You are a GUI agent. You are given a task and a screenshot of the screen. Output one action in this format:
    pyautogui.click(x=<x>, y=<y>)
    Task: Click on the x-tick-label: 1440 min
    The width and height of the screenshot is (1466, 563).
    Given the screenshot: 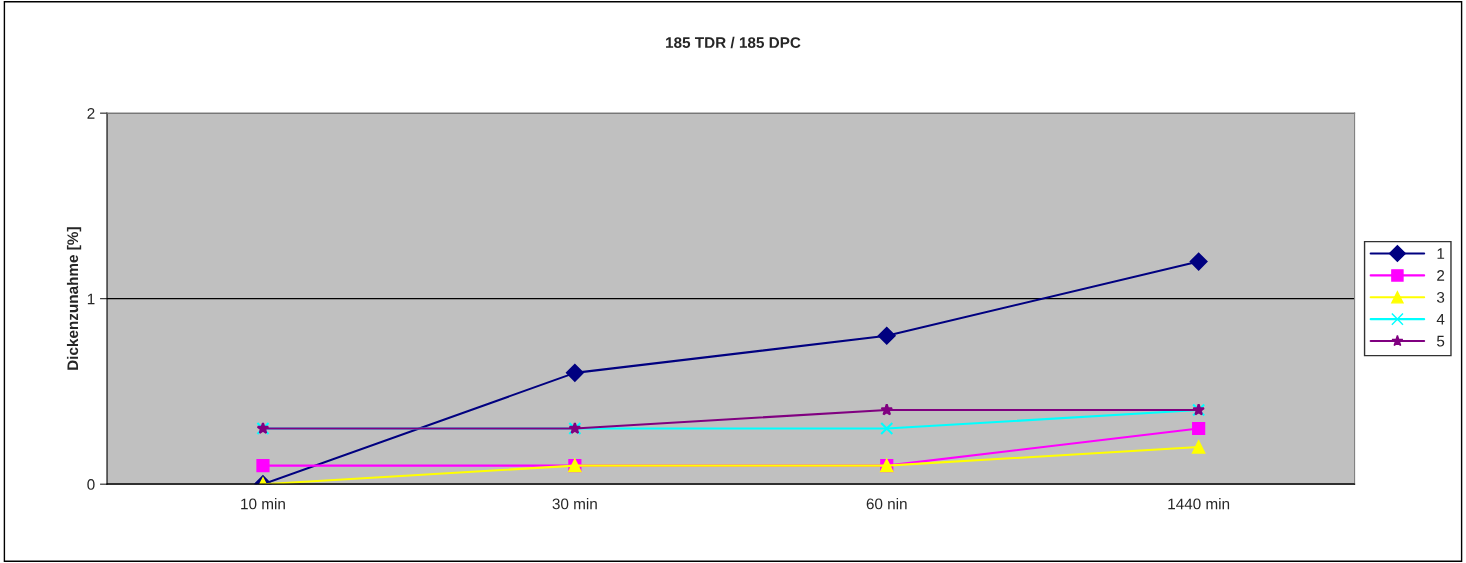 What is the action you would take?
    pyautogui.click(x=1199, y=504)
    